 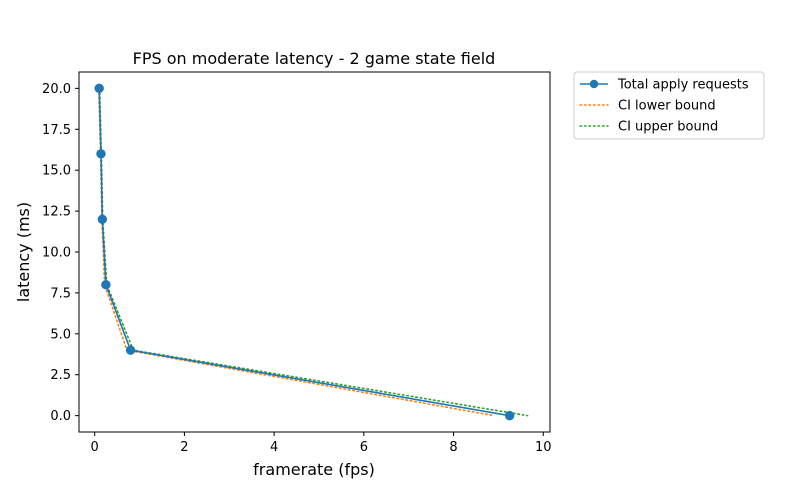 I want to click on y-tick-label: 15.0, so click(x=56, y=171).